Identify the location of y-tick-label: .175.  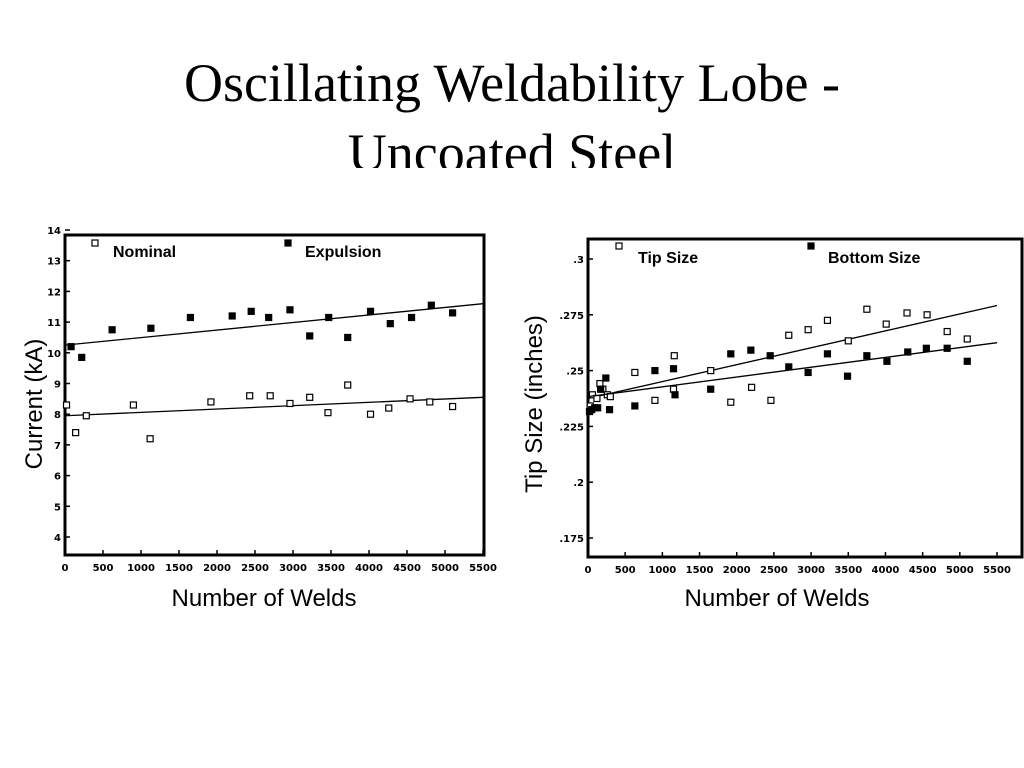
(571, 539).